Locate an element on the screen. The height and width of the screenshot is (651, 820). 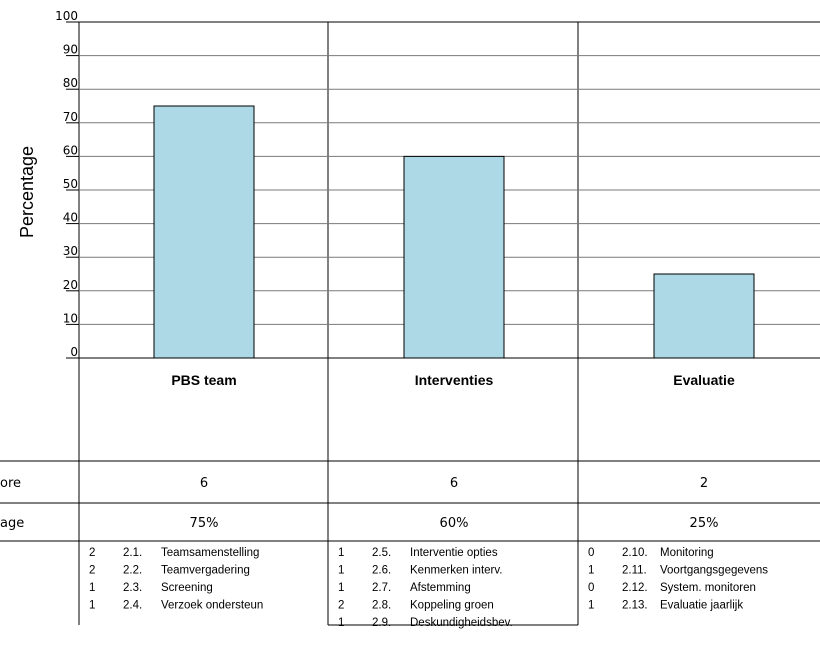
item-label: Koppeling groen is located at coordinates (452, 606).